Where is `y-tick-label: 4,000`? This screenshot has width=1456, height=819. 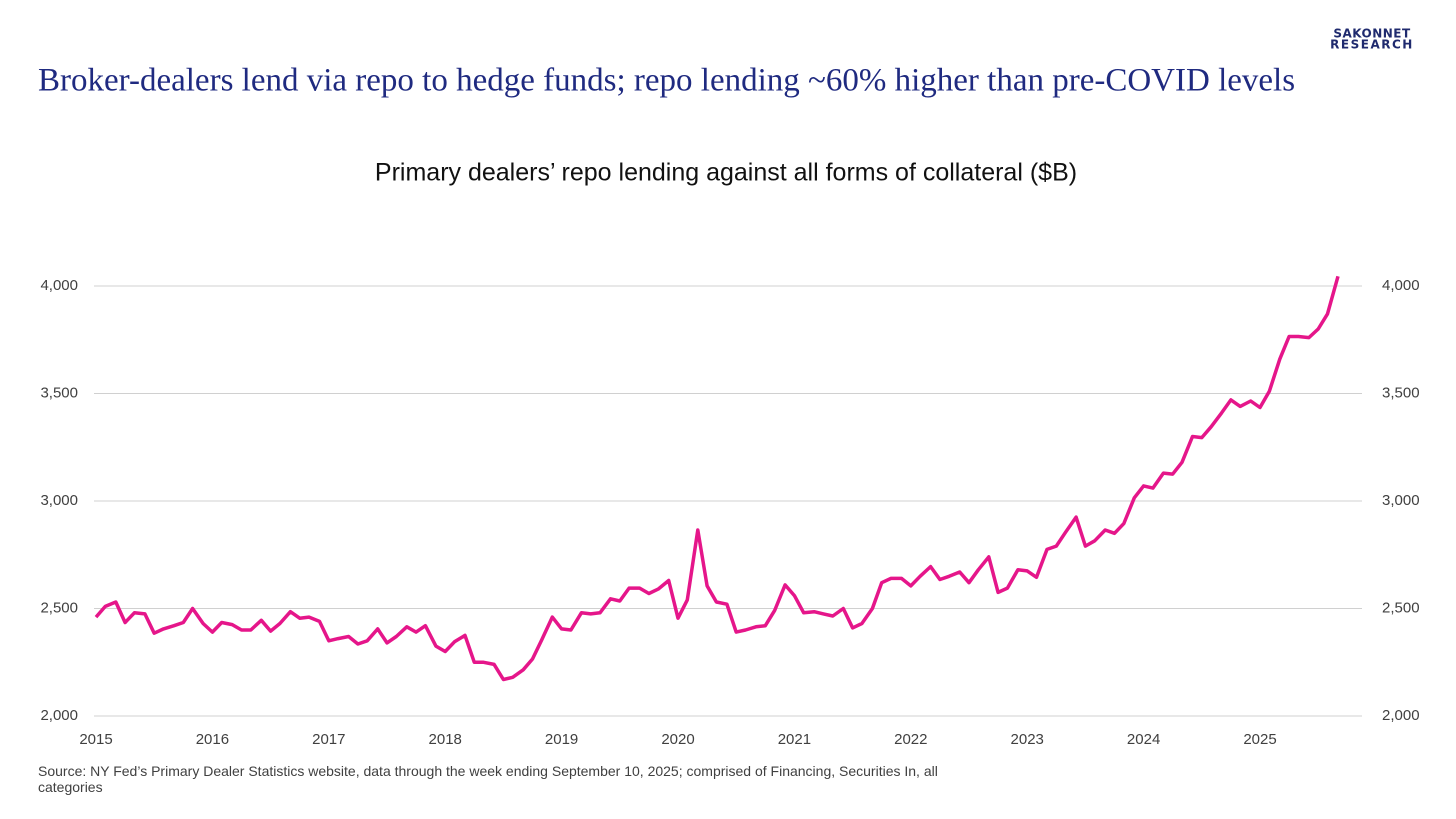
y-tick-label: 4,000 is located at coordinates (59, 285).